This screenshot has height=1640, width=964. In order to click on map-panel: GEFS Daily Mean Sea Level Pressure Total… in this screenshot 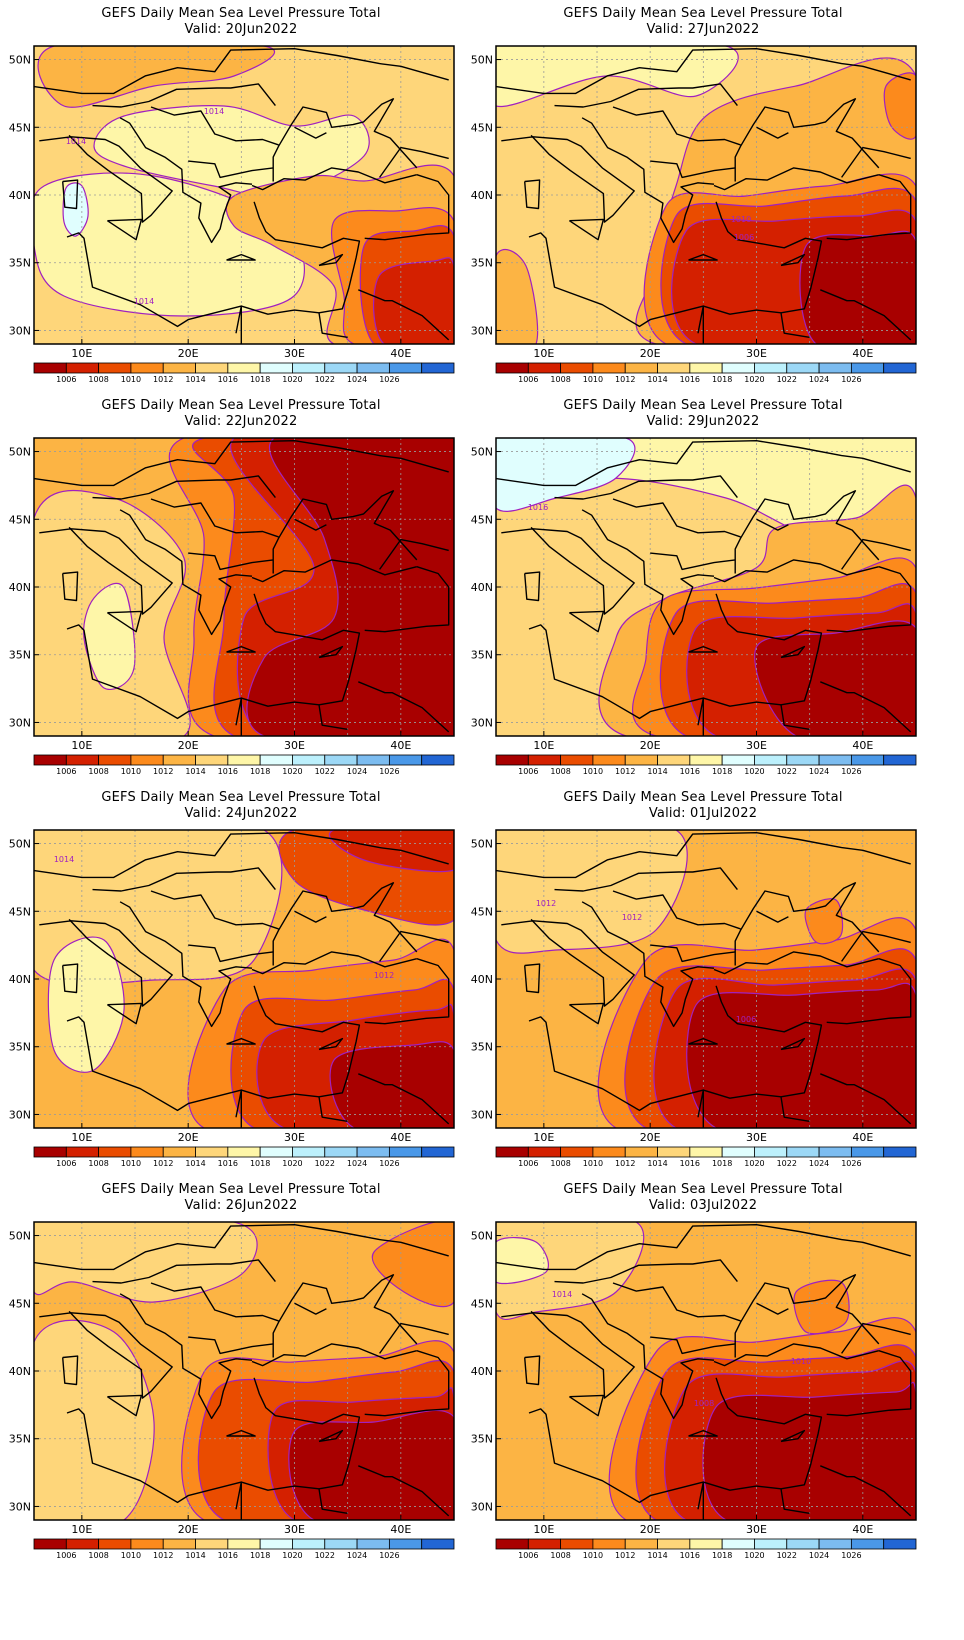, I will do `click(241, 597)`.